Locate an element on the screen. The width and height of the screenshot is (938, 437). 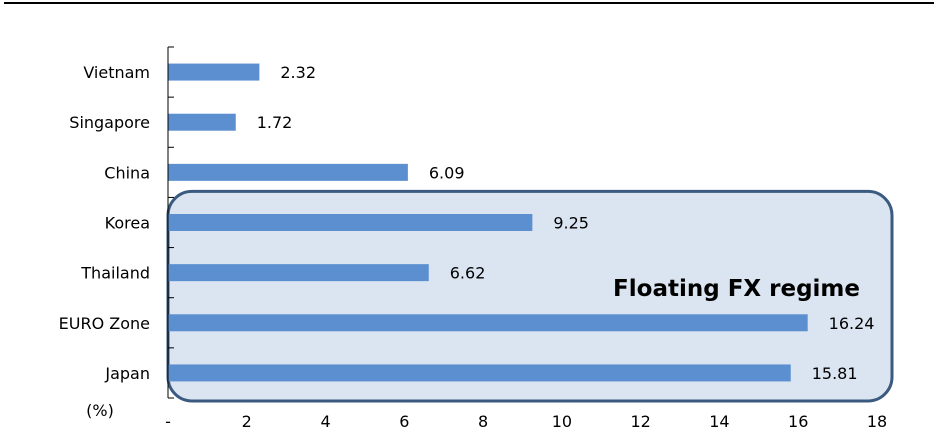
bar-china is located at coordinates (288, 172).